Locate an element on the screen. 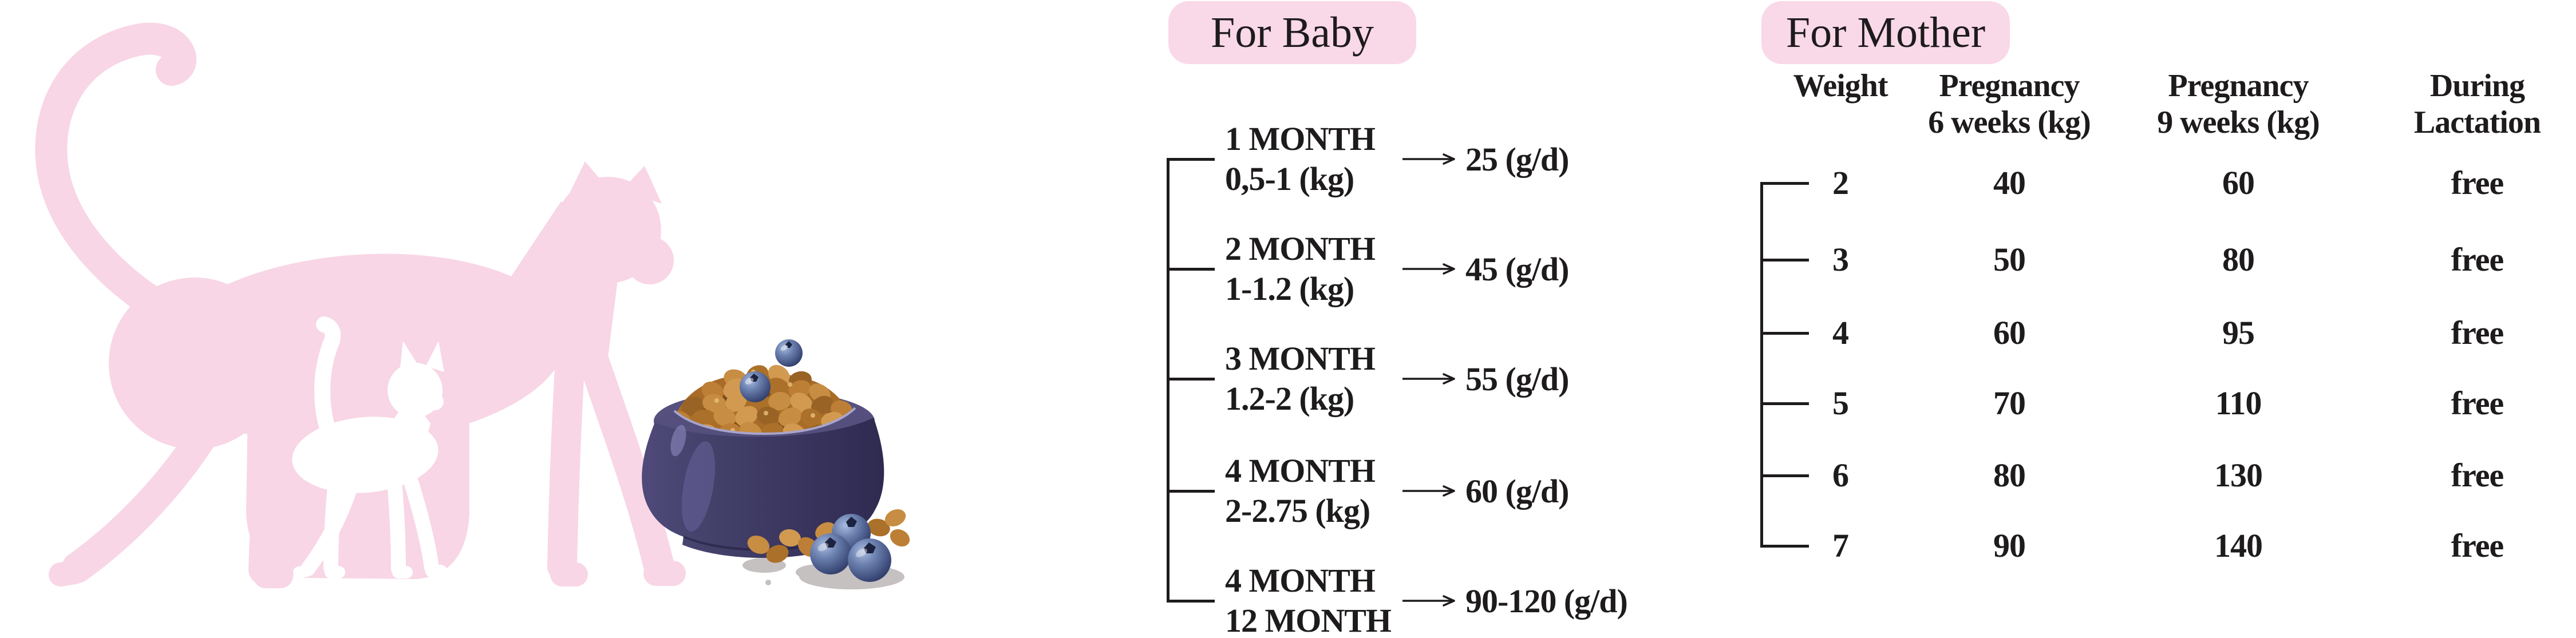 This screenshot has height=638, width=2576. baby-row-label: 4 MONTH 2-2.75 (kg) is located at coordinates (1300, 491).